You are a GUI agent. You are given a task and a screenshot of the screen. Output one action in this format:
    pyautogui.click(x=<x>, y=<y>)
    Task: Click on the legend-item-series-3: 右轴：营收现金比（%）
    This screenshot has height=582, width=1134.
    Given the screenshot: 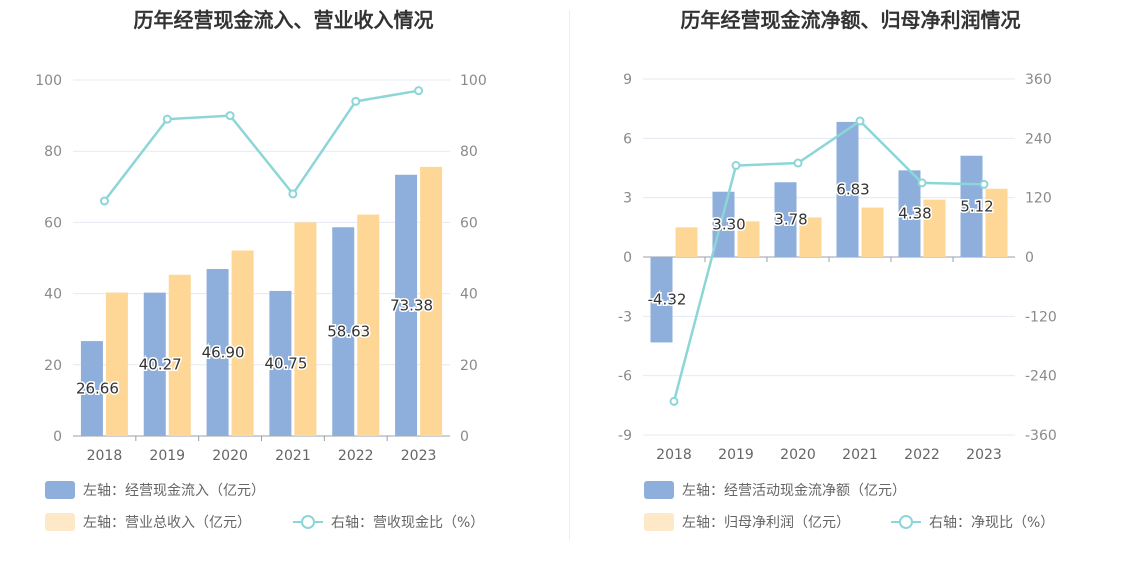 What is the action you would take?
    pyautogui.click(x=388, y=522)
    